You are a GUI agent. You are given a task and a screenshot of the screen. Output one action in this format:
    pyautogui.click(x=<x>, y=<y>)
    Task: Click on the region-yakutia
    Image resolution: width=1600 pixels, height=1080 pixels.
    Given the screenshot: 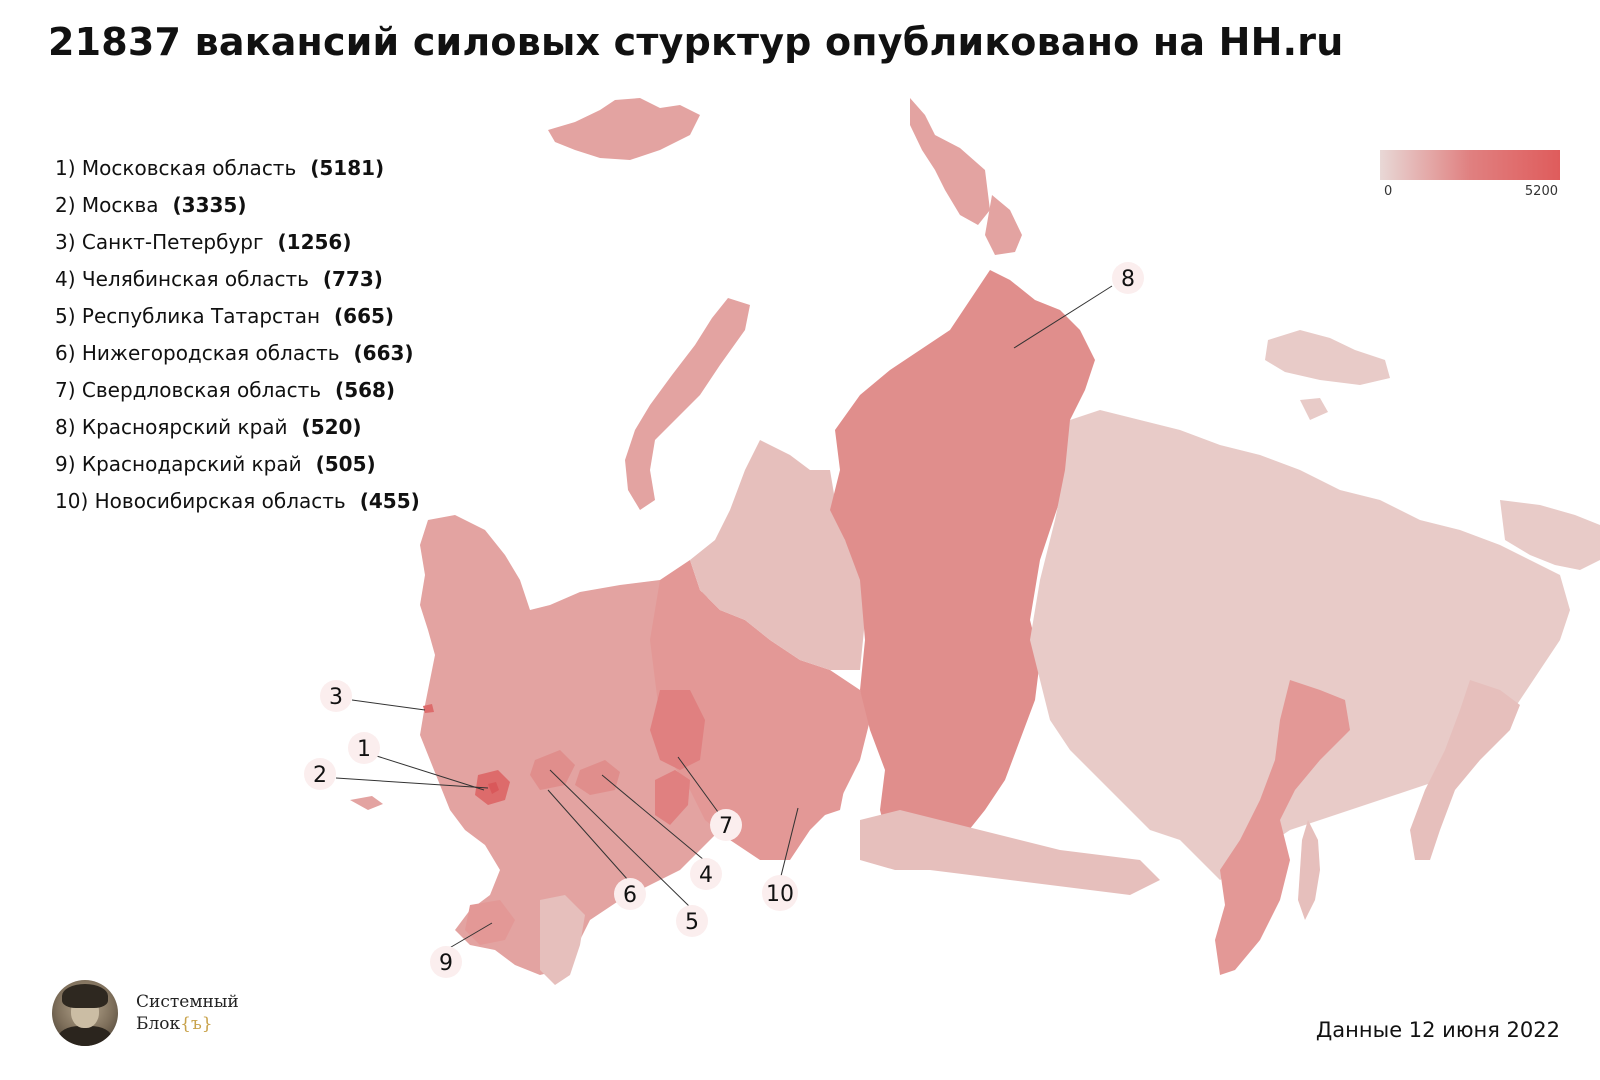 What is the action you would take?
    pyautogui.click(x=1300, y=645)
    